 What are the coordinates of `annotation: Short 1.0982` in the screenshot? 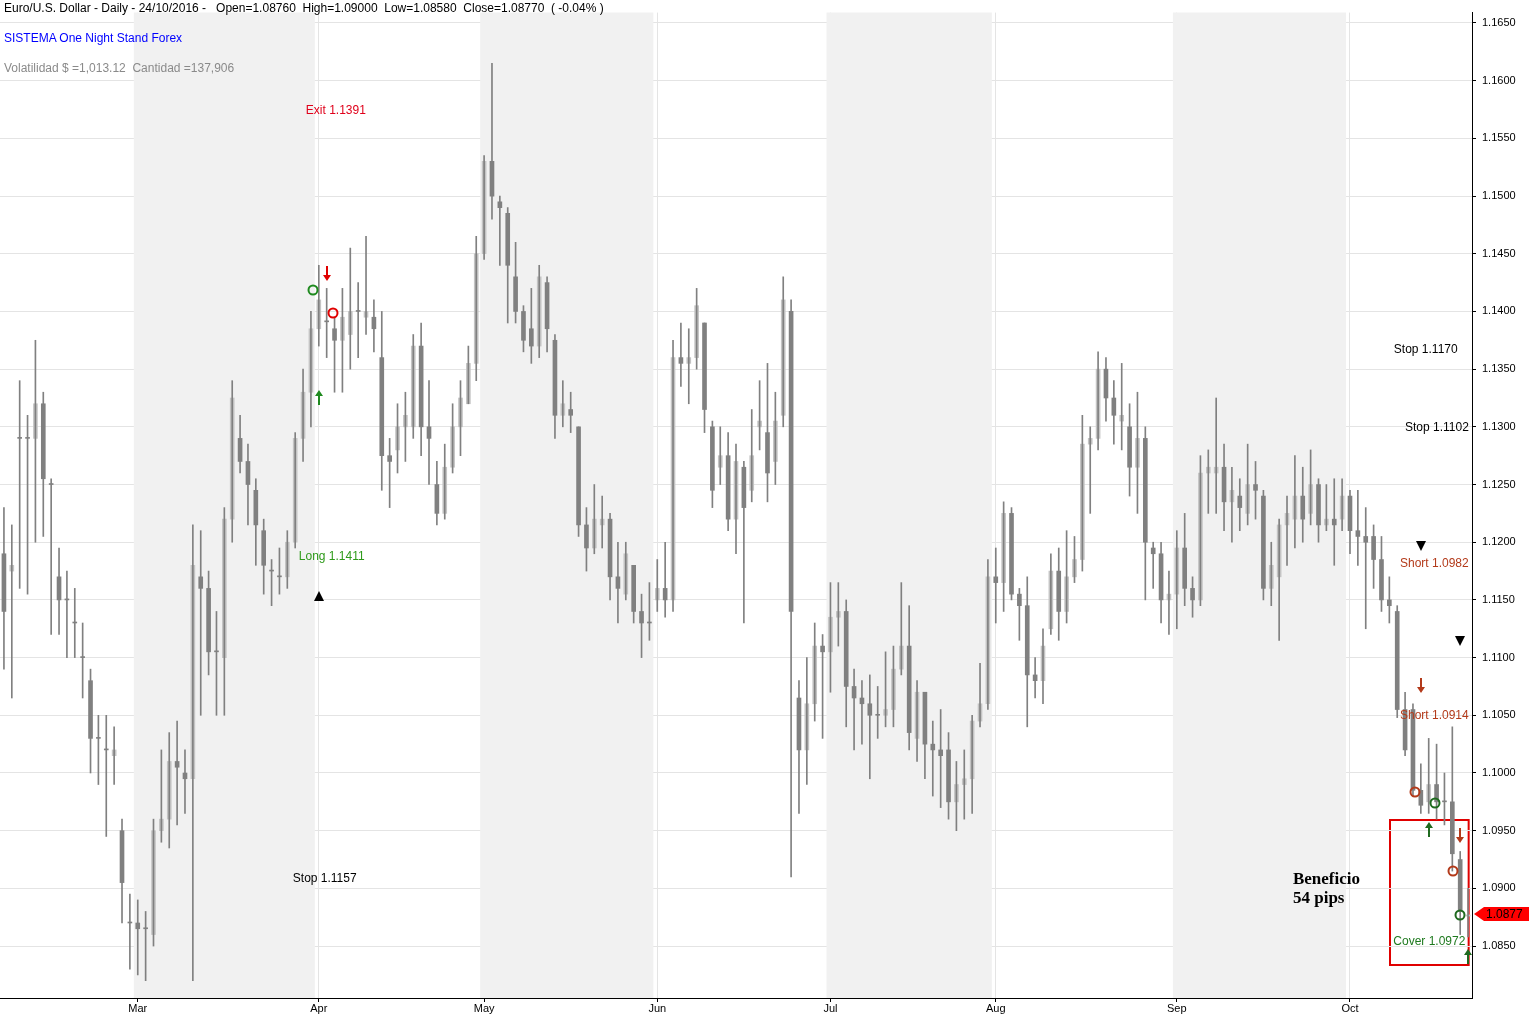 It's located at (1434, 563).